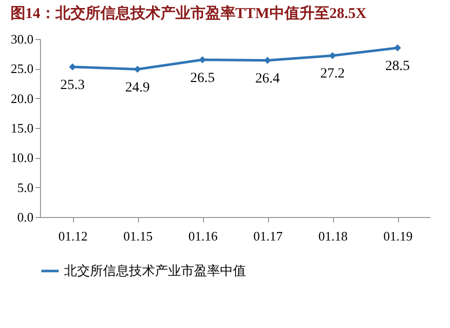  What do you see at coordinates (22, 39) in the screenshot?
I see `y-tick-label: 30.0` at bounding box center [22, 39].